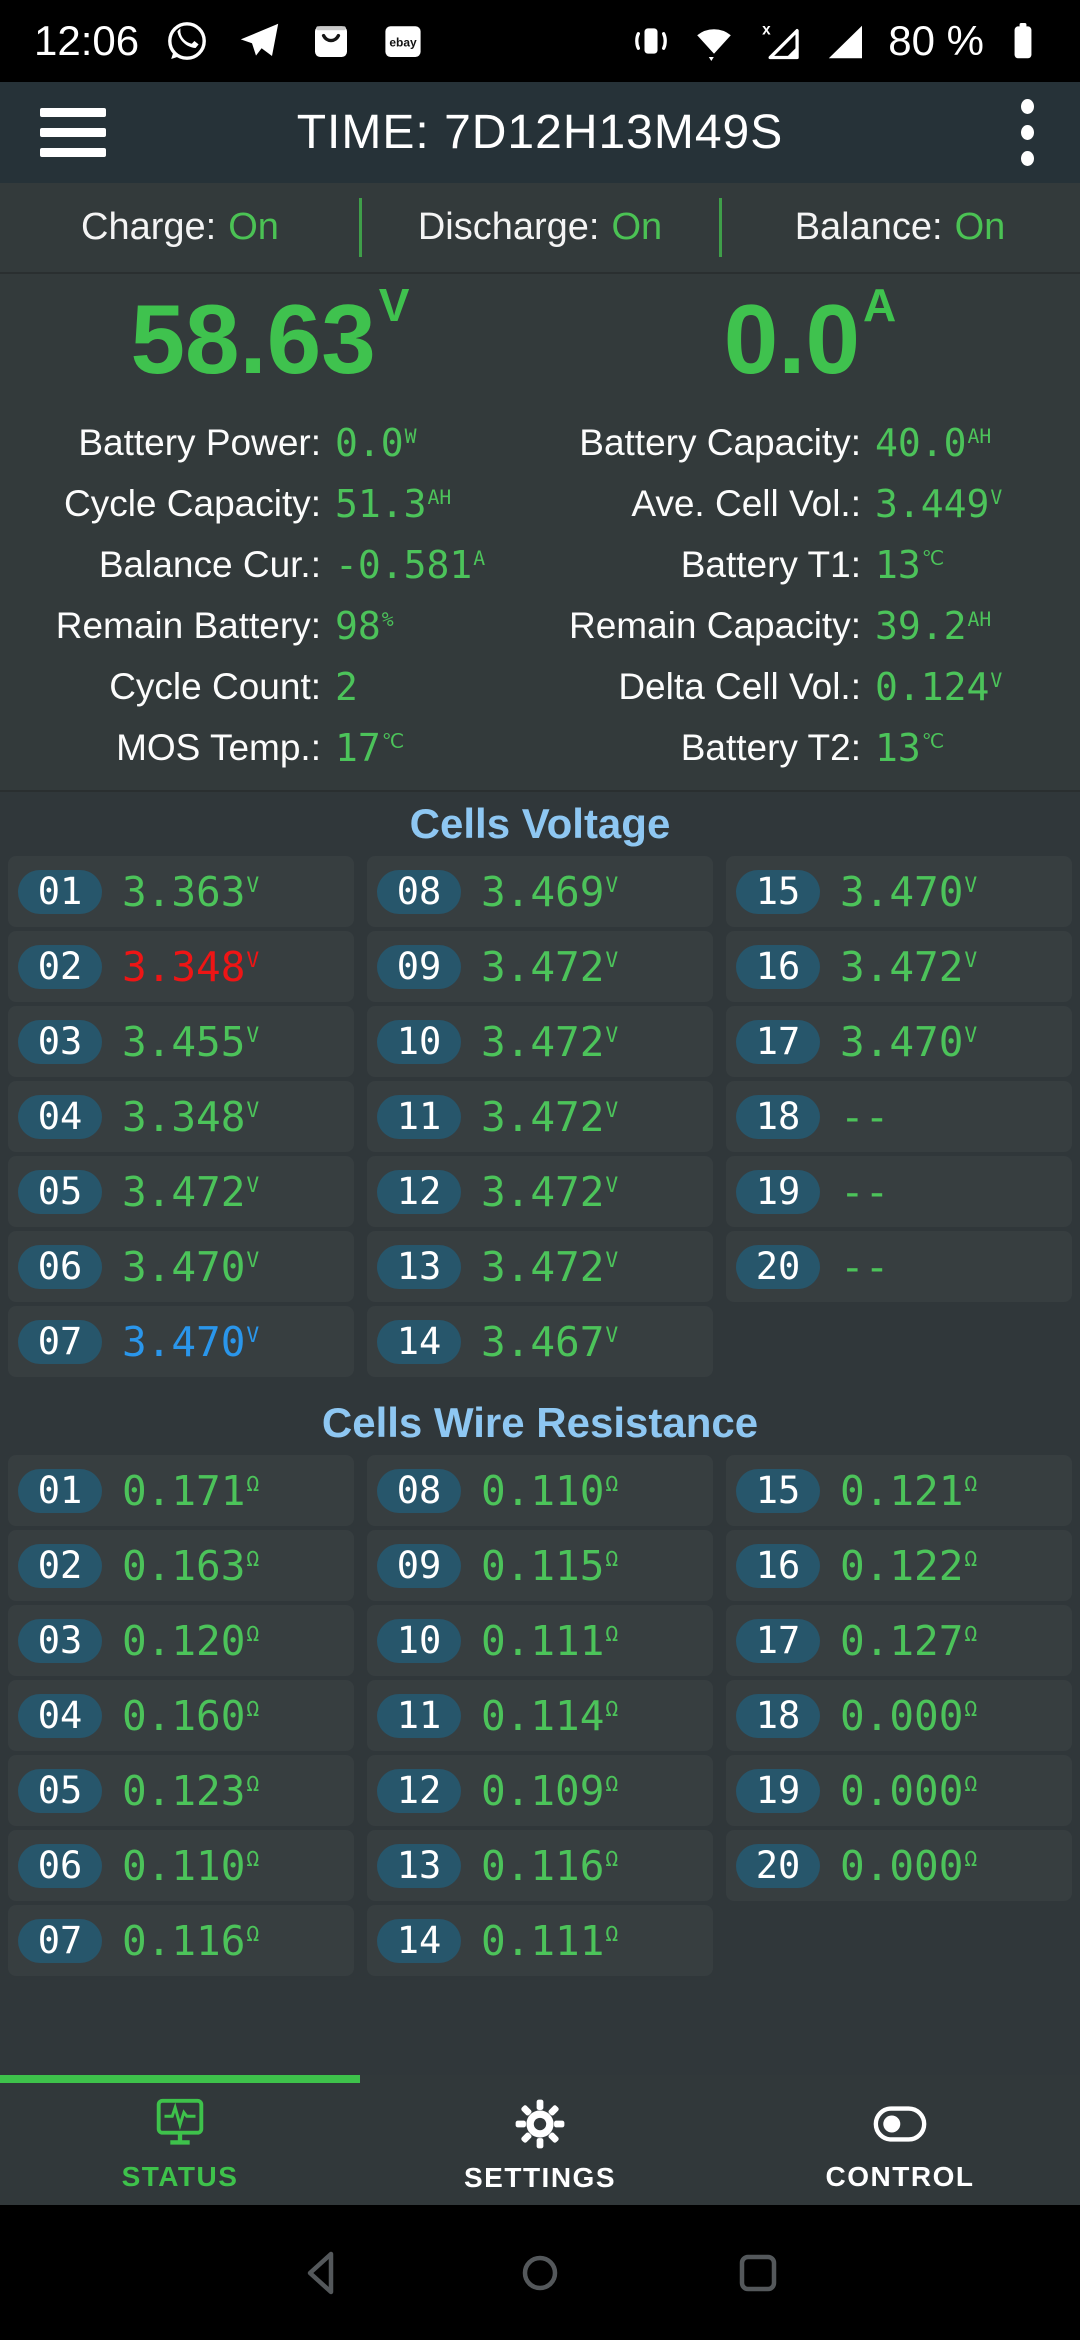 The image size is (1080, 2340). Describe the element at coordinates (215, 686) in the screenshot. I see `stat-label: Cycle Count:` at that location.